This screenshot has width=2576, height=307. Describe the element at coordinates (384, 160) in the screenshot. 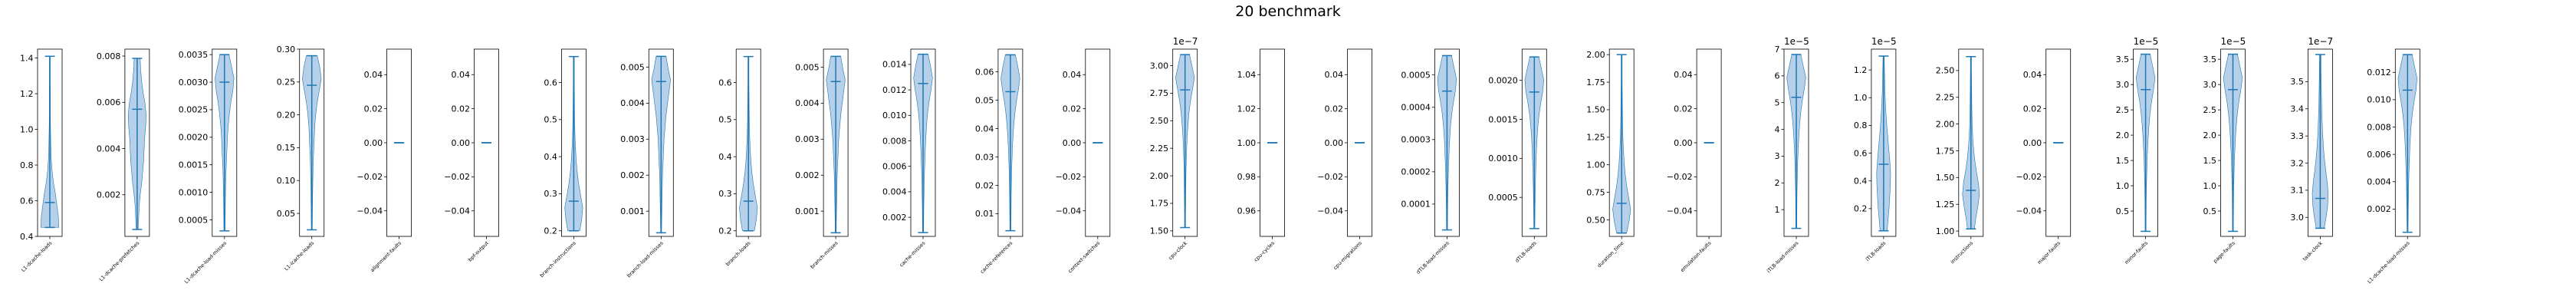

I see `subplot-5: −0.04 −0.02 0.00 0.02 0.04 alignment-faults` at that location.